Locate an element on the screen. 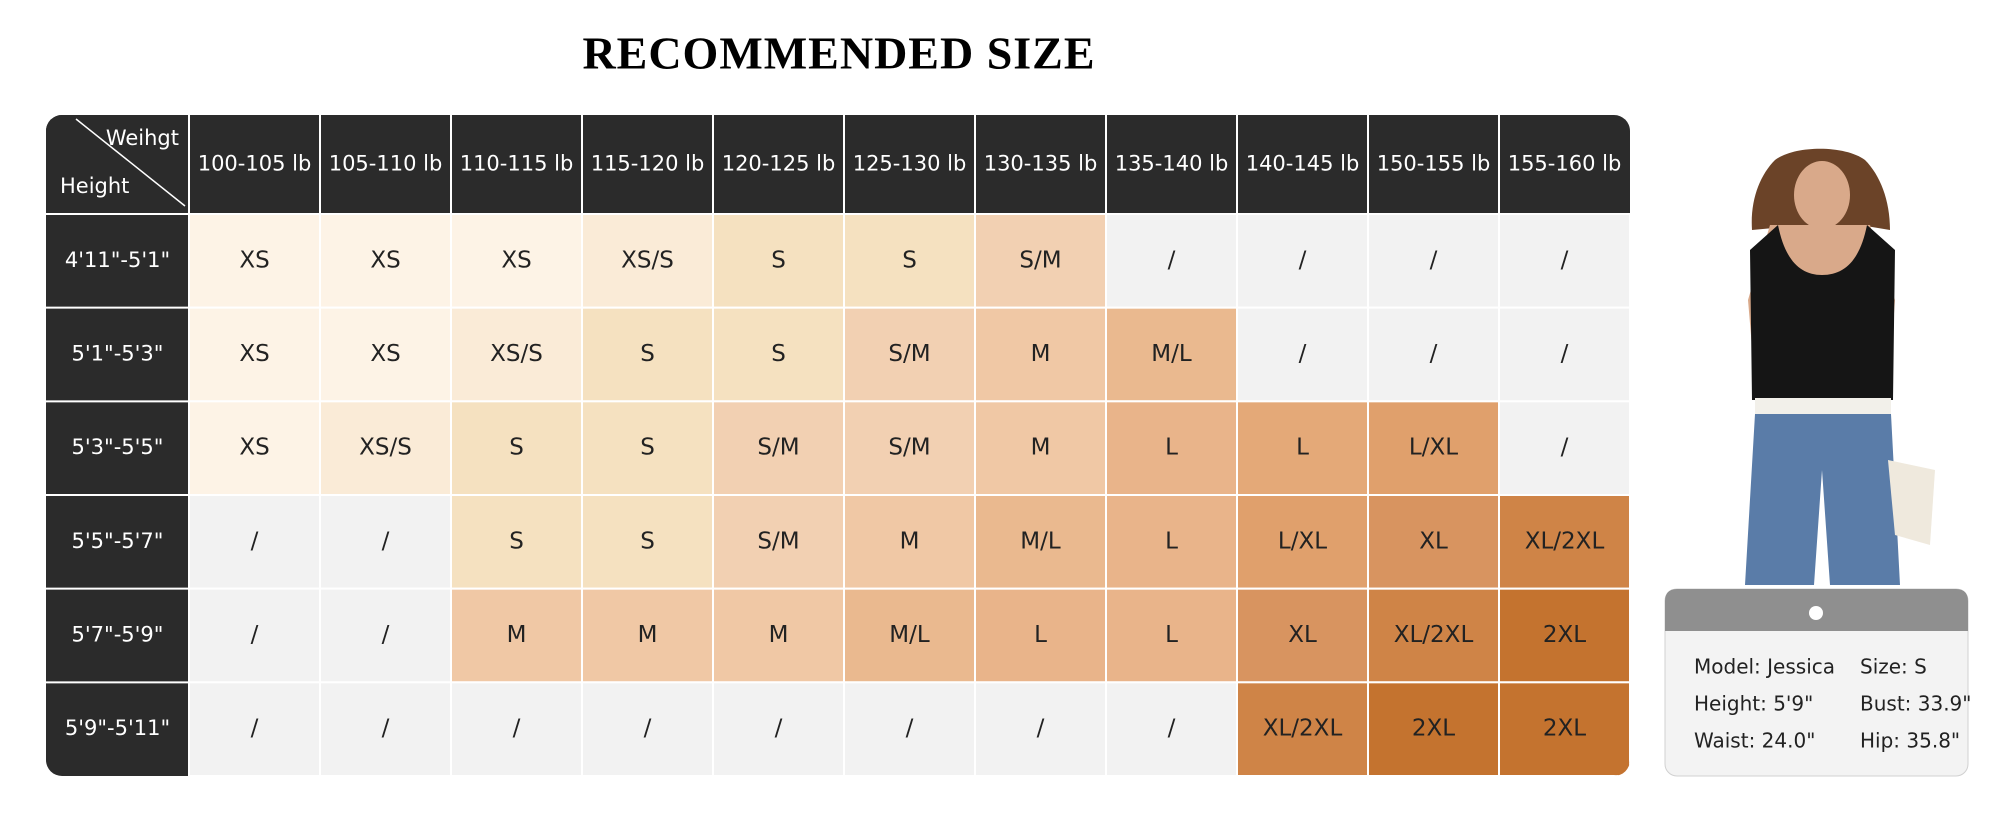 The width and height of the screenshot is (2000, 820). column-header: 120-125 lb is located at coordinates (779, 164).